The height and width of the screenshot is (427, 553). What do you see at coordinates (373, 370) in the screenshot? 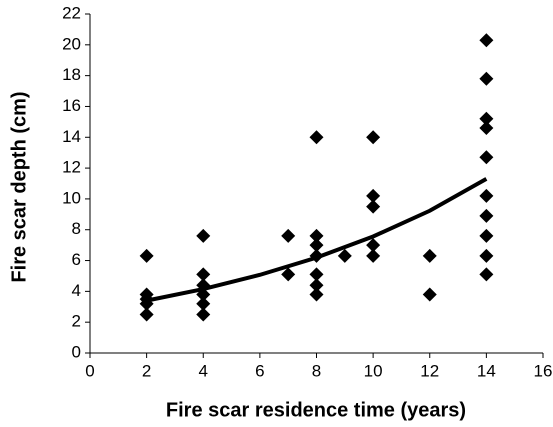
I see `x-tick-label: 10` at bounding box center [373, 370].